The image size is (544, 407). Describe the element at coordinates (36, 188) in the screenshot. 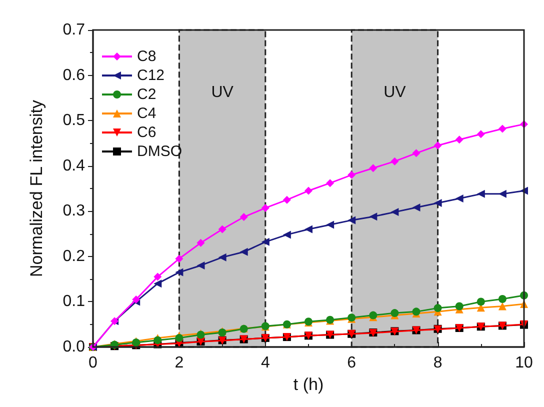

I see `y-axis-title: Normalized FL intensity` at that location.